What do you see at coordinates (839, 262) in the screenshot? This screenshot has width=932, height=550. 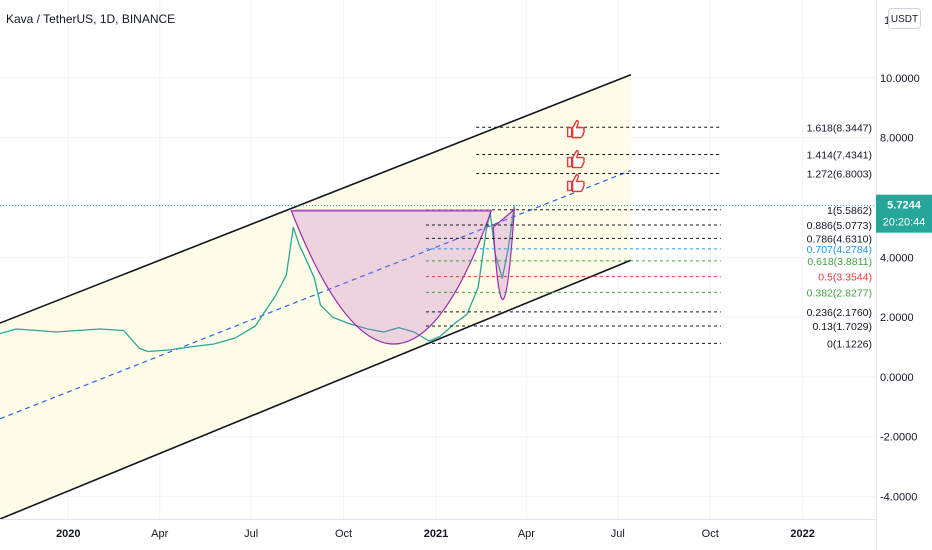 I see `fib-level-label: 0.618(3.8811)` at bounding box center [839, 262].